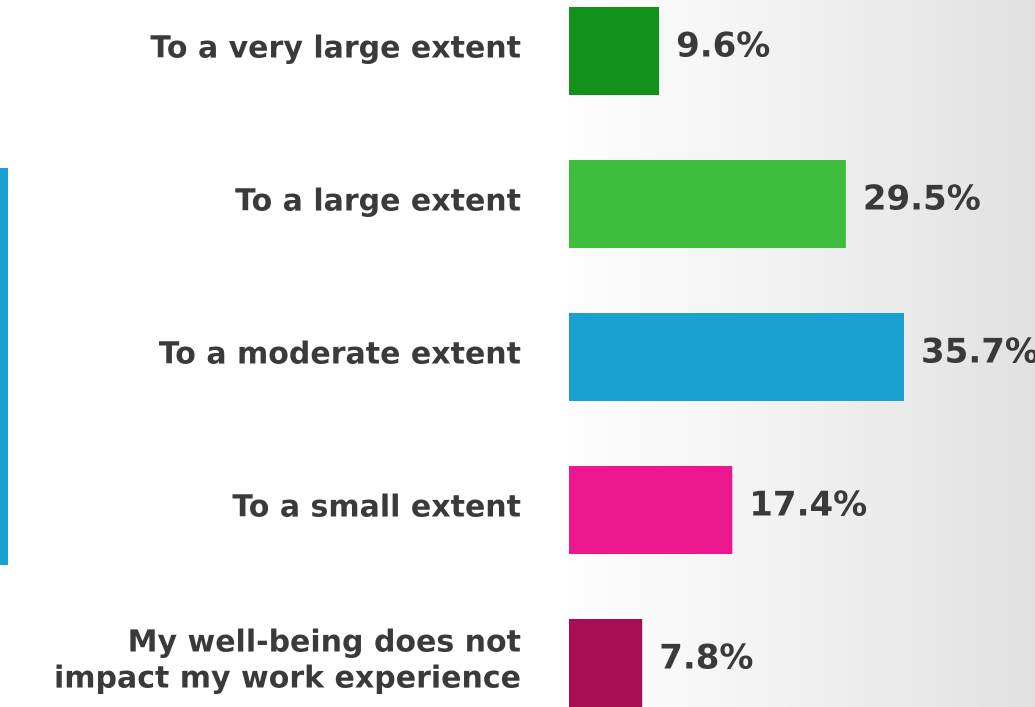 The image size is (1035, 707). I want to click on value-label-3: 35.7%, so click(978, 352).